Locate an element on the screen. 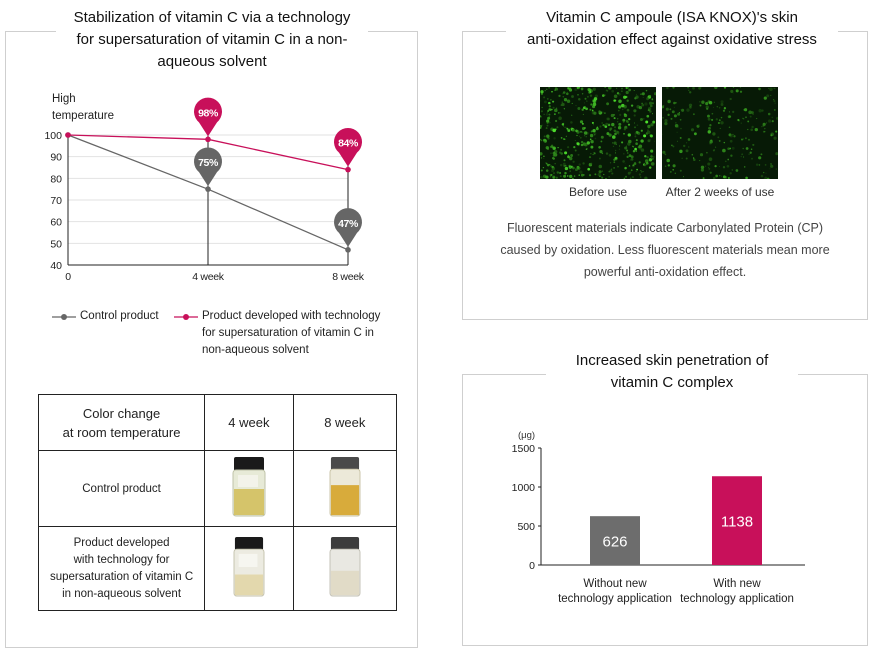 This screenshot has width=871, height=650. data-label: 47% is located at coordinates (348, 224).